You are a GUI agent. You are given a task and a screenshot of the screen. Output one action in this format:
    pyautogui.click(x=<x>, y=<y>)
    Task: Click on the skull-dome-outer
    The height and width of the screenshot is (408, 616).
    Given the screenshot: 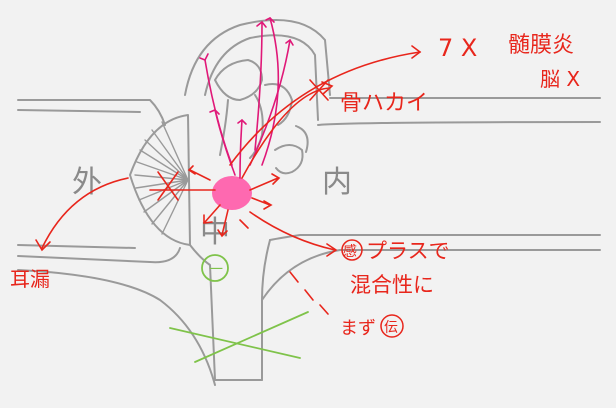 What is the action you would take?
    pyautogui.click(x=257, y=57)
    